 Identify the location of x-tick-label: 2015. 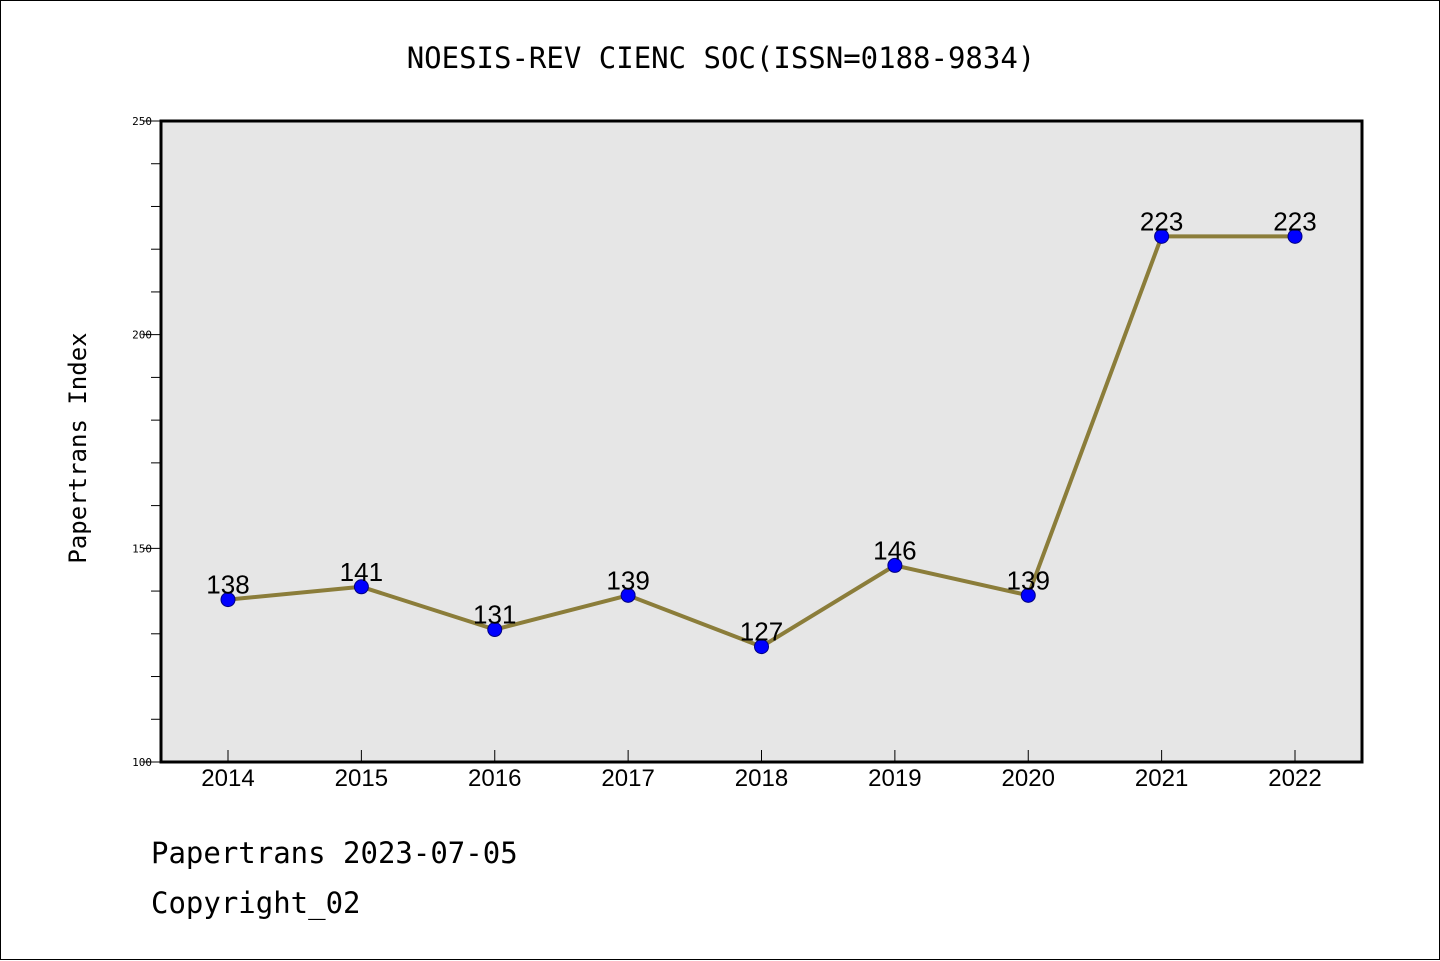
(361, 778).